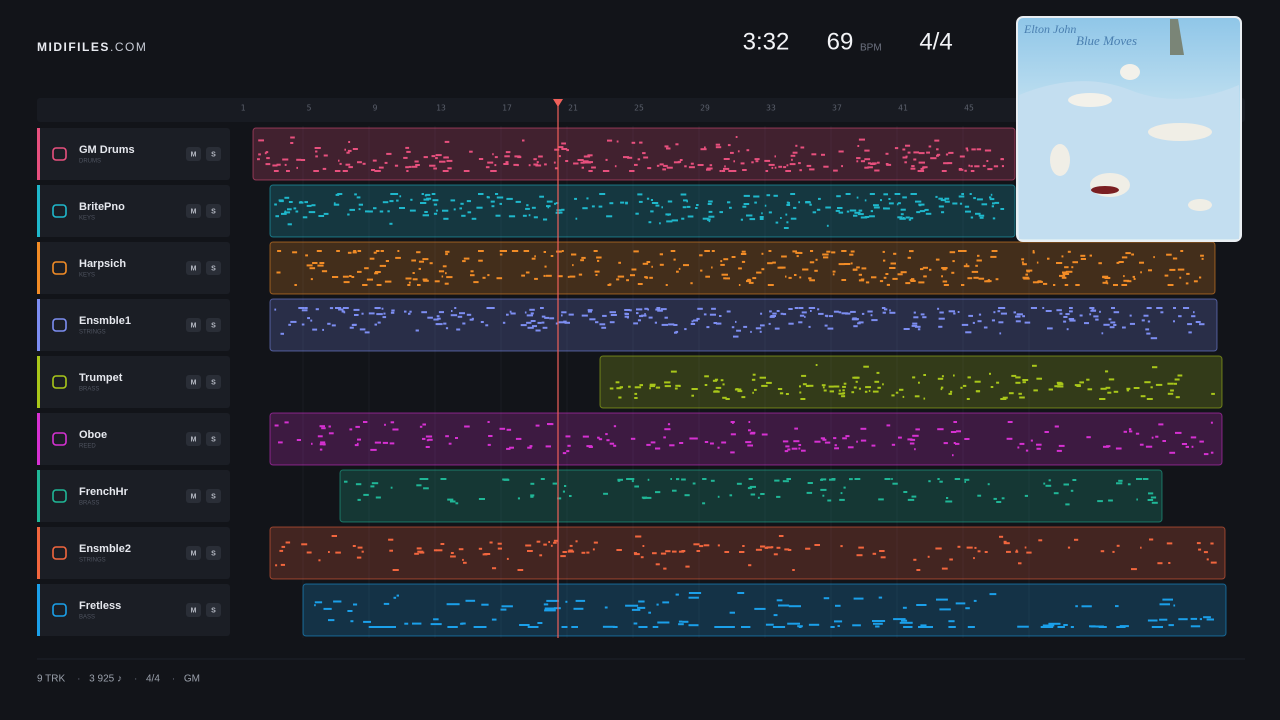 The height and width of the screenshot is (720, 1280). Describe the element at coordinates (558, 103) in the screenshot. I see `playhead-handle` at that location.